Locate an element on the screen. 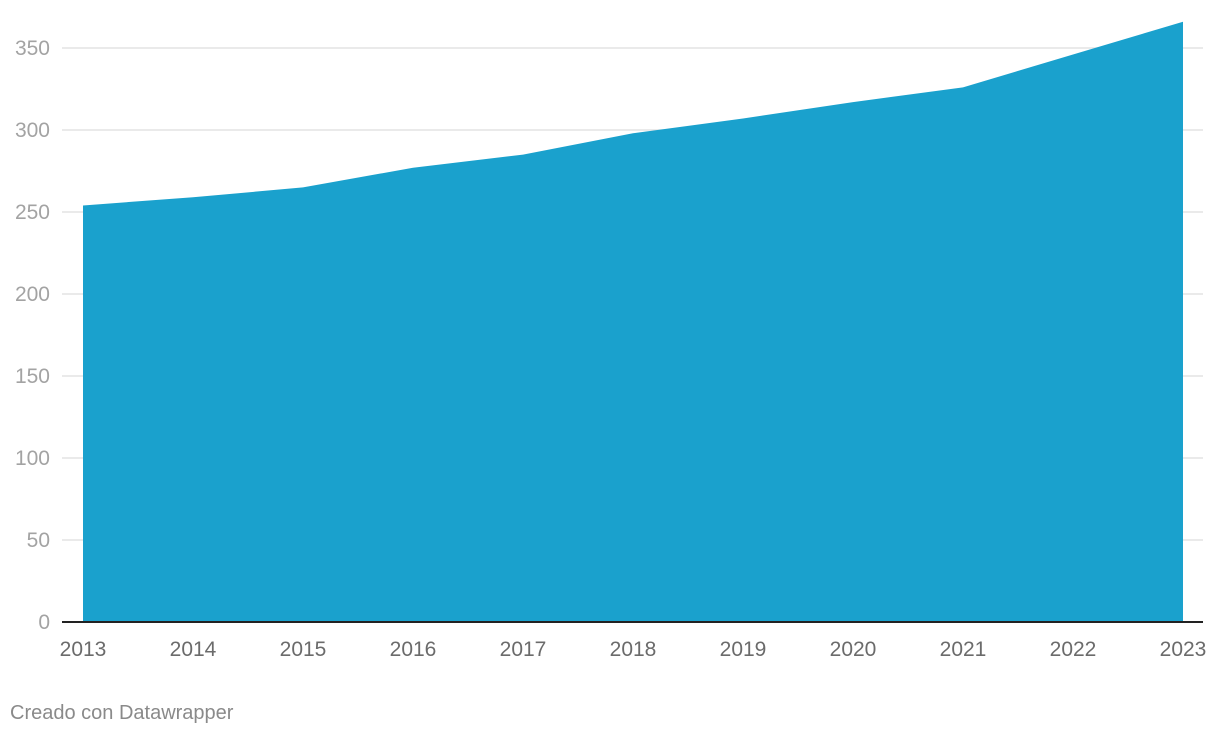  x-tick-label: 2015 is located at coordinates (303, 649).